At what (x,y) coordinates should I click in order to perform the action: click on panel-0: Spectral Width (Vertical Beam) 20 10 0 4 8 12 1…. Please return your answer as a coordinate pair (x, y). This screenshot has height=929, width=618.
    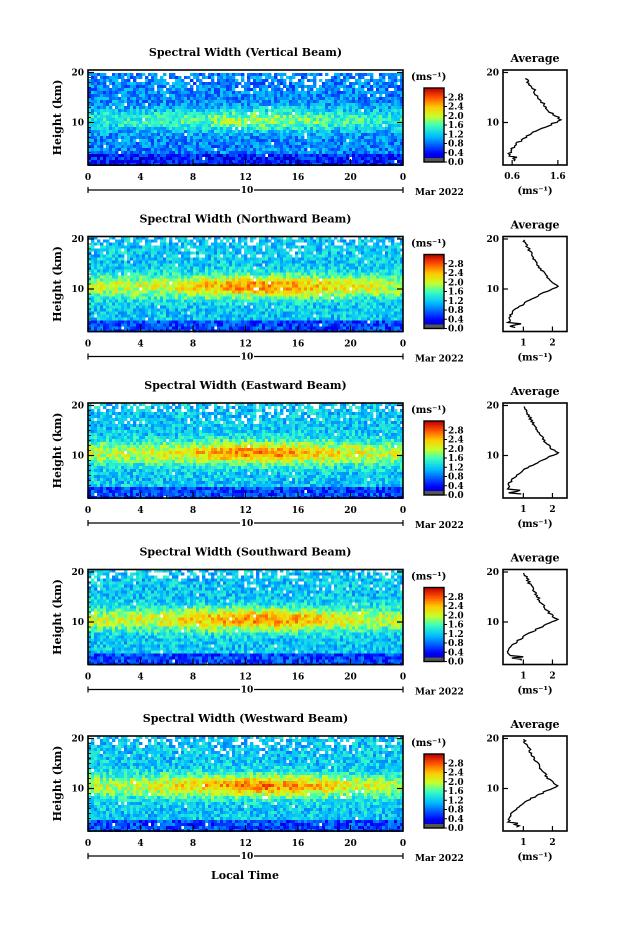
    Looking at the image, I should click on (309, 122).